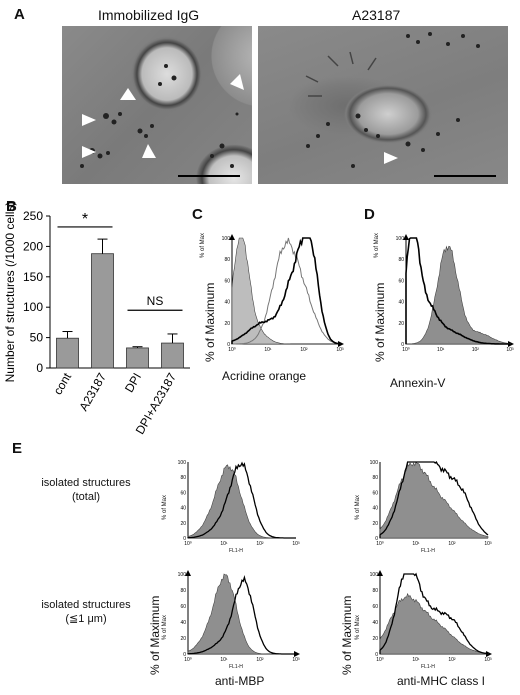  Describe the element at coordinates (162, 120) in the screenshot. I see `immobilized-igg-cells` at that location.